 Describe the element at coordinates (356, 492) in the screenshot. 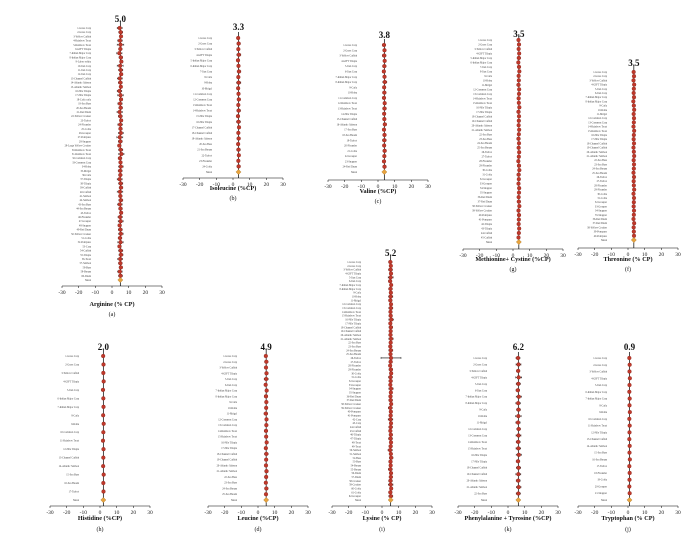

I see `study-label: 61-Cobia` at that location.